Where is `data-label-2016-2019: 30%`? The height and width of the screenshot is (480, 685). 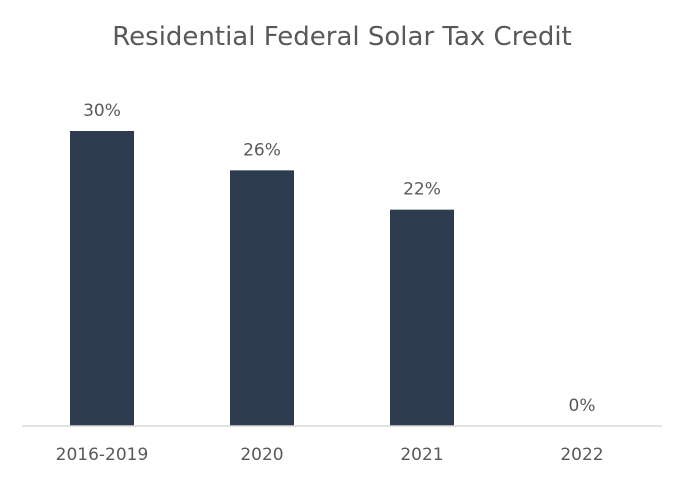
data-label-2016-2019: 30% is located at coordinates (102, 111).